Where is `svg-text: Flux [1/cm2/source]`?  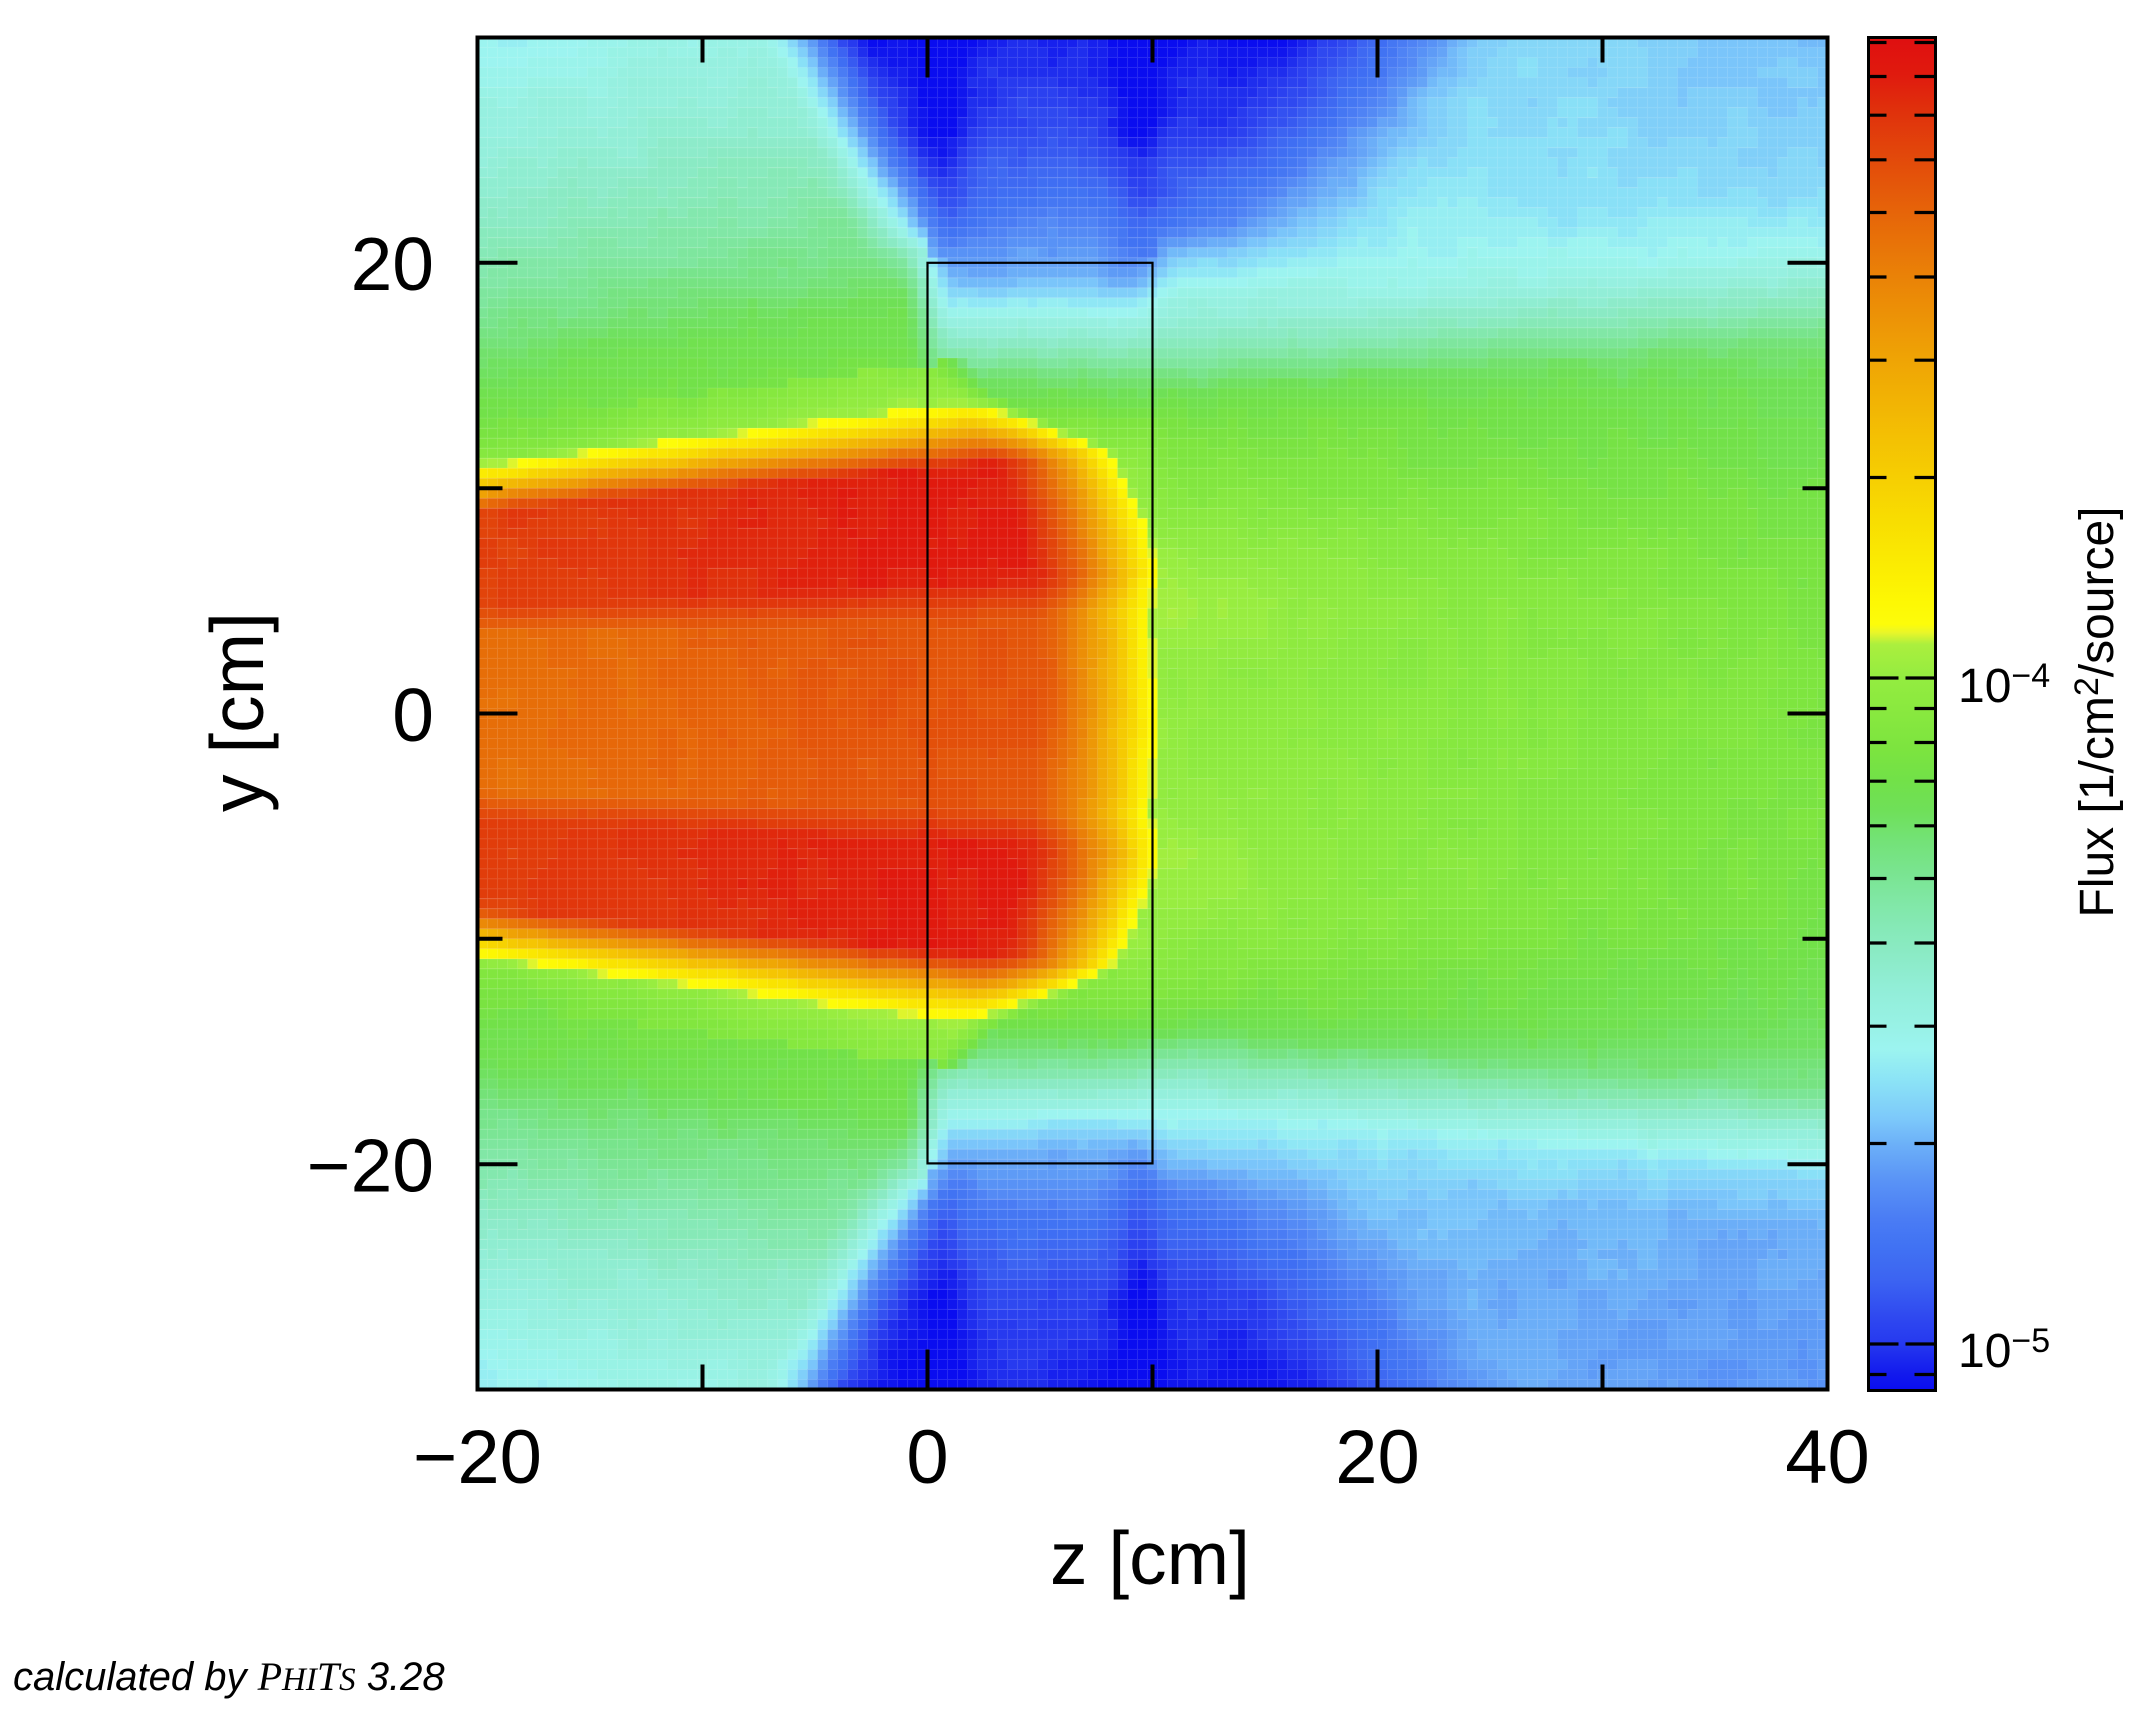 svg-text: Flux [1/cm2/source] is located at coordinates (2096, 711).